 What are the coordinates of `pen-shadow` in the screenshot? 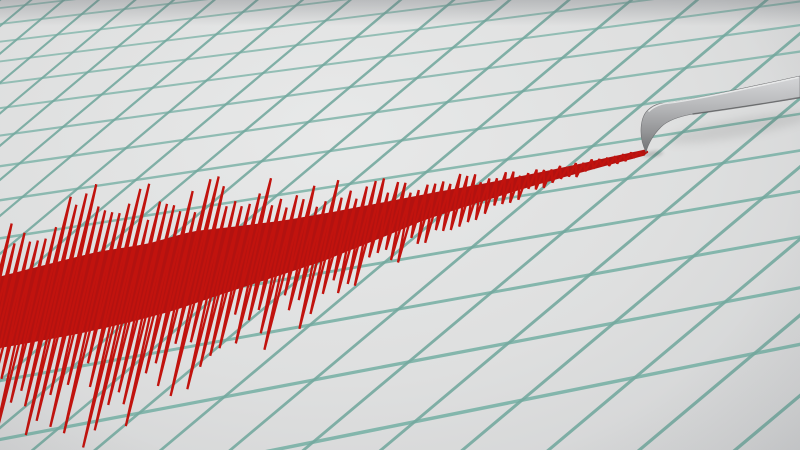 It's located at (721, 135).